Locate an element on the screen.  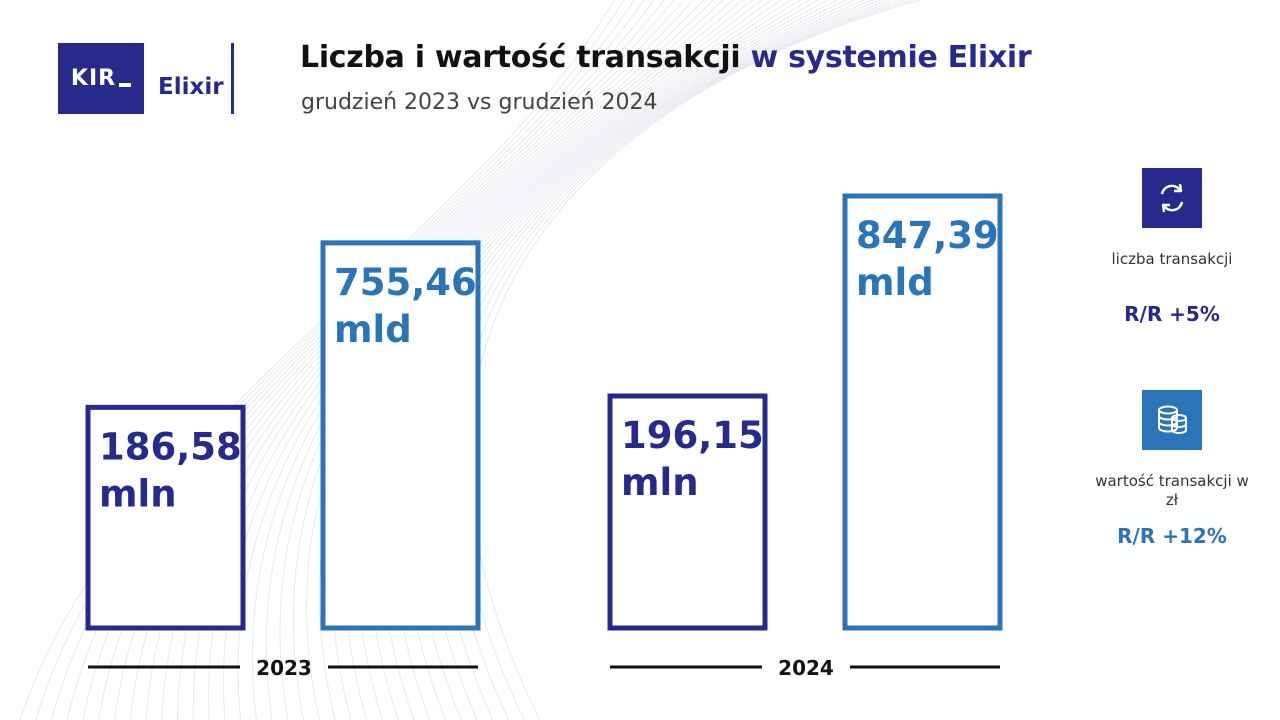
elixir-logo-text: Elixir is located at coordinates (191, 87).